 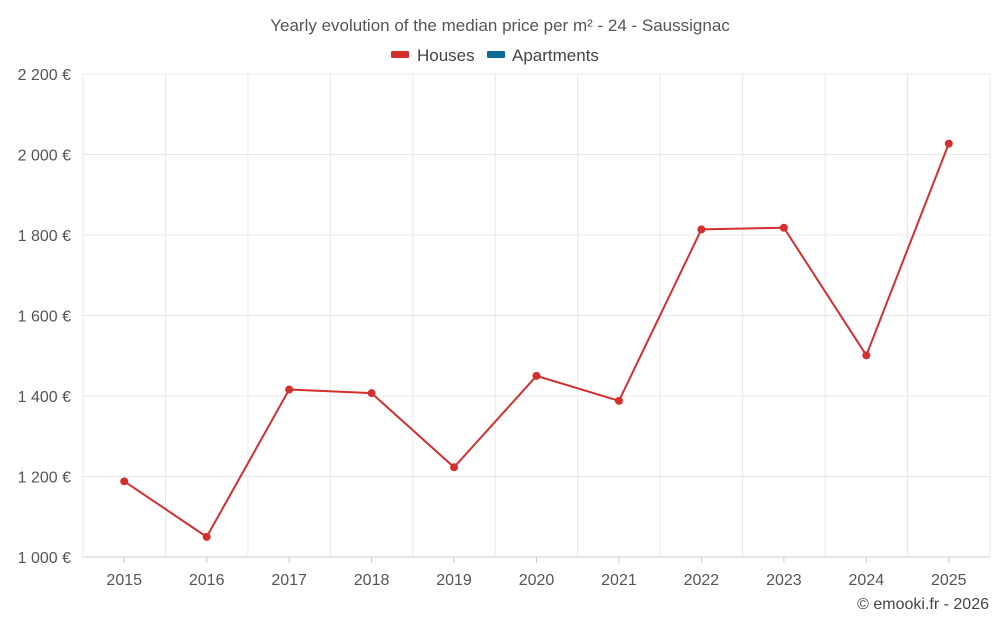 What do you see at coordinates (949, 580) in the screenshot?
I see `x-tick-label: 2025` at bounding box center [949, 580].